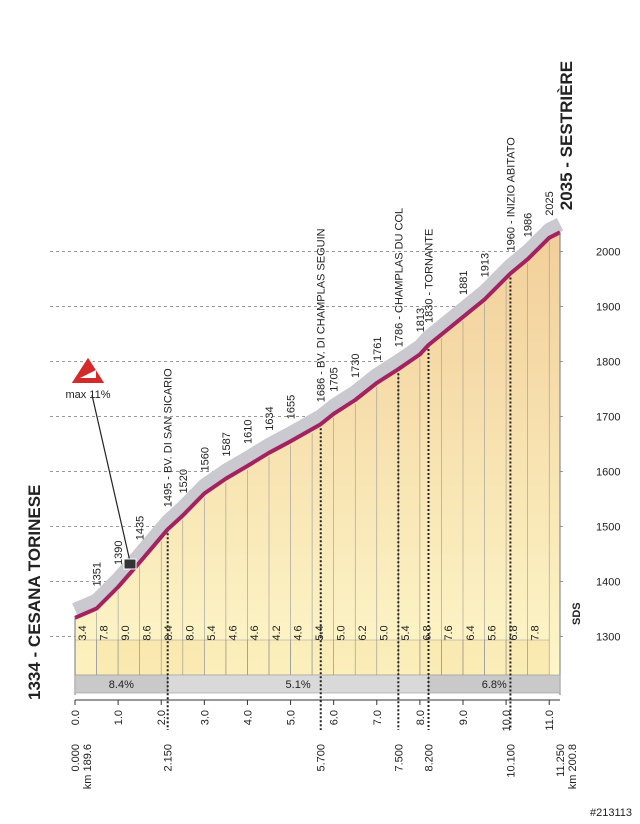  What do you see at coordinates (486, 265) in the screenshot?
I see `point-label: 1913` at bounding box center [486, 265].